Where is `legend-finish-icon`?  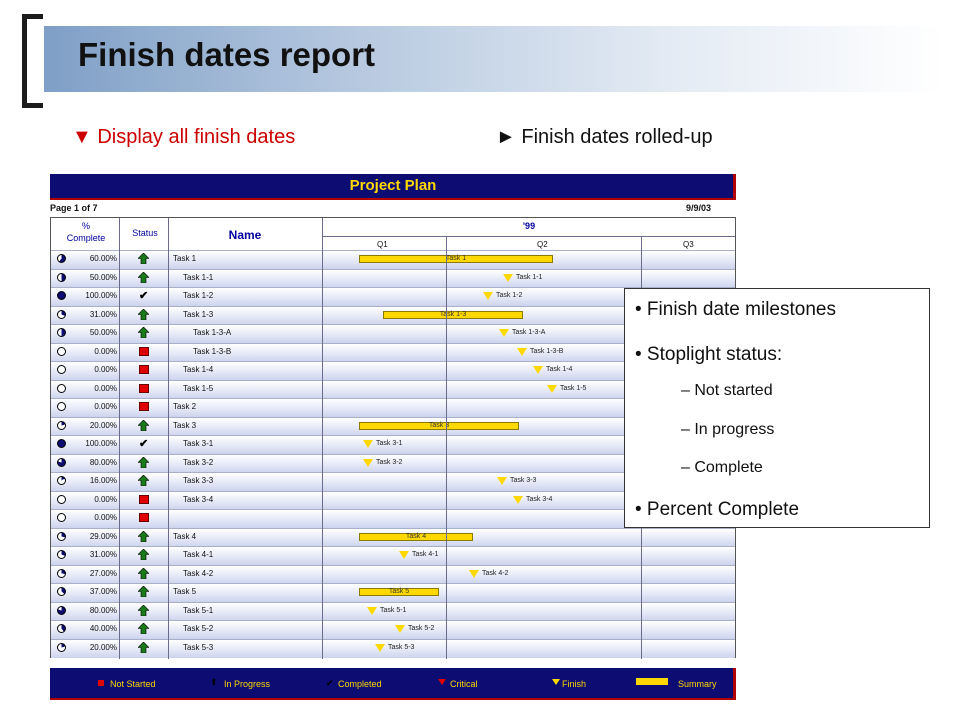 legend-finish-icon is located at coordinates (556, 682).